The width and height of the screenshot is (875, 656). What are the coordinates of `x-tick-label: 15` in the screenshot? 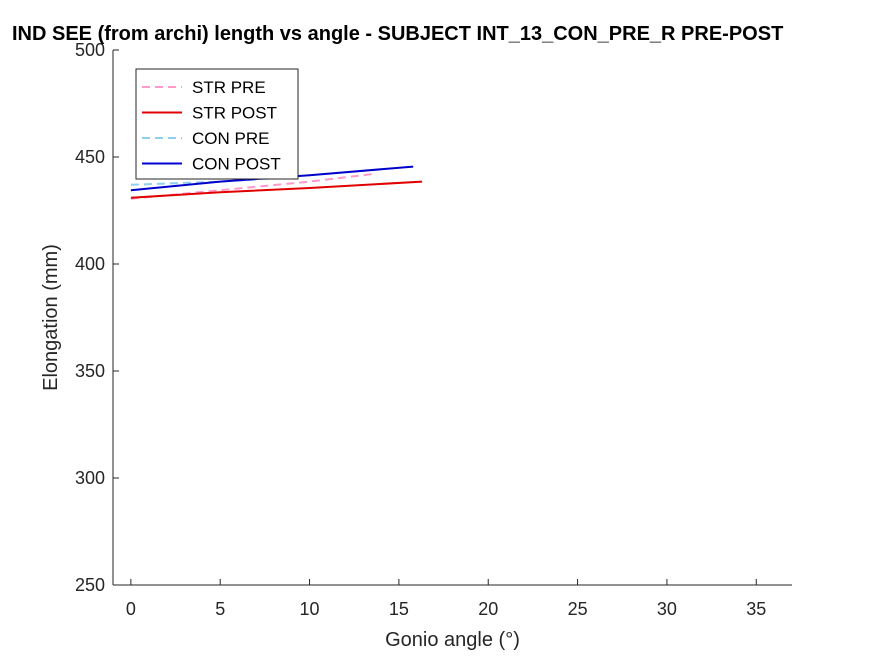 It's located at (399, 609).